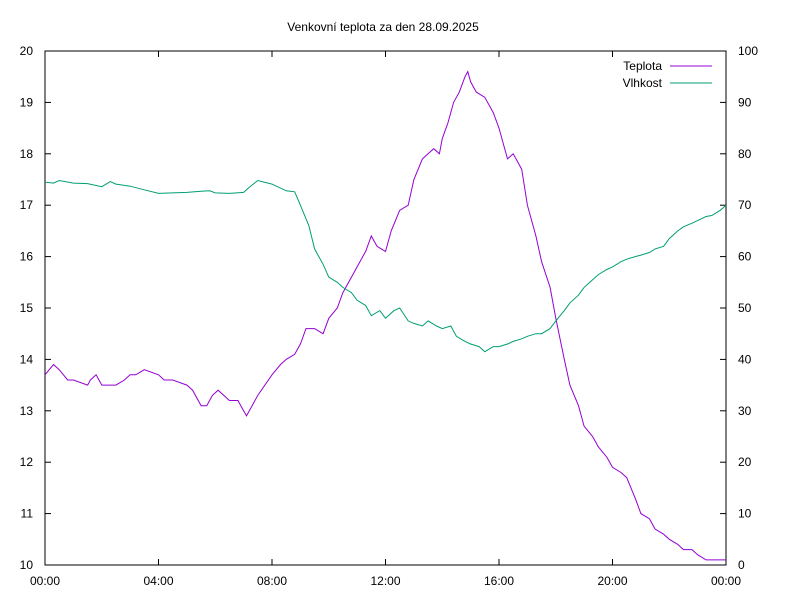 This screenshot has height=600, width=800. I want to click on y-right-tick-label: 30, so click(745, 411).